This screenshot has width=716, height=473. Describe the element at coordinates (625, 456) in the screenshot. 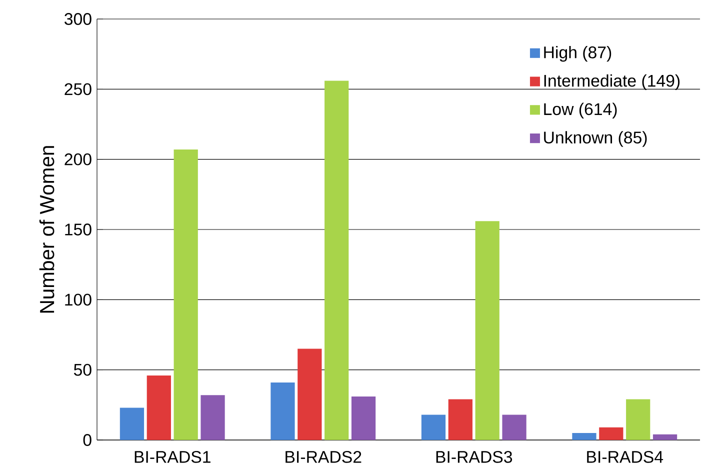

I see `x-tick-label: BI-RADS4` at that location.